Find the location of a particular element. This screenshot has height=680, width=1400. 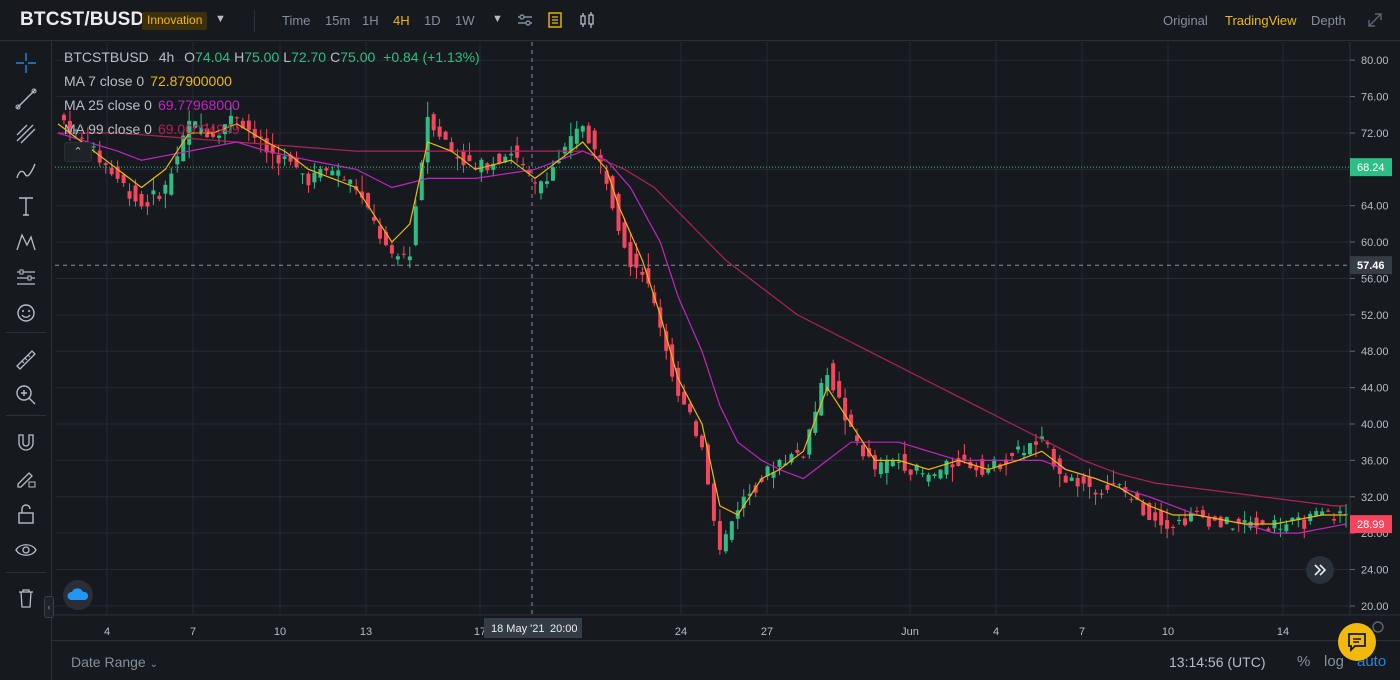

legend-collapse-button: ⌃ is located at coordinates (78, 152).